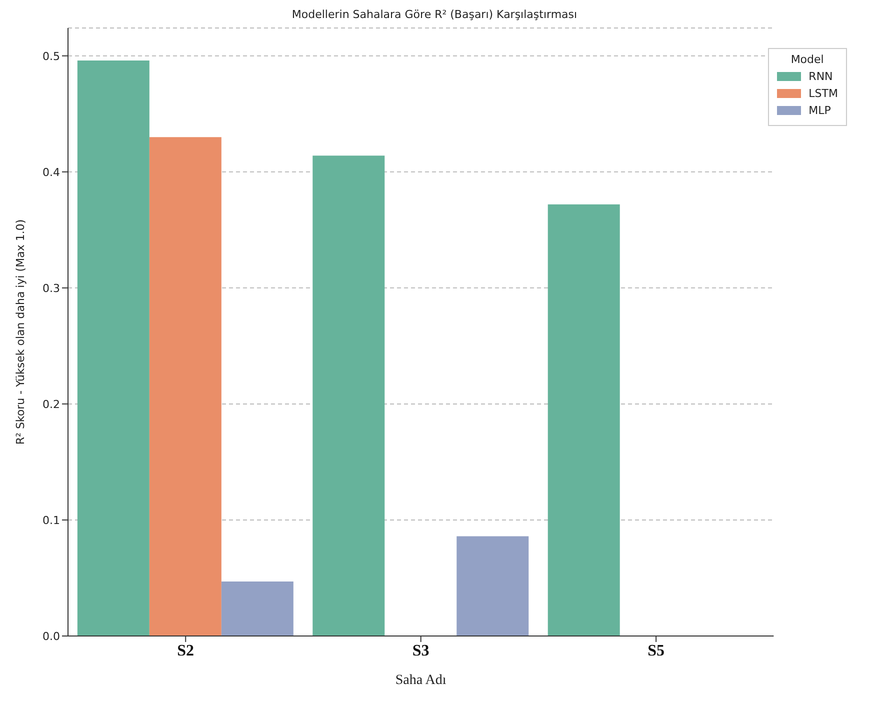 This screenshot has width=869, height=701. What do you see at coordinates (807, 59) in the screenshot?
I see `legend-title: Model` at bounding box center [807, 59].